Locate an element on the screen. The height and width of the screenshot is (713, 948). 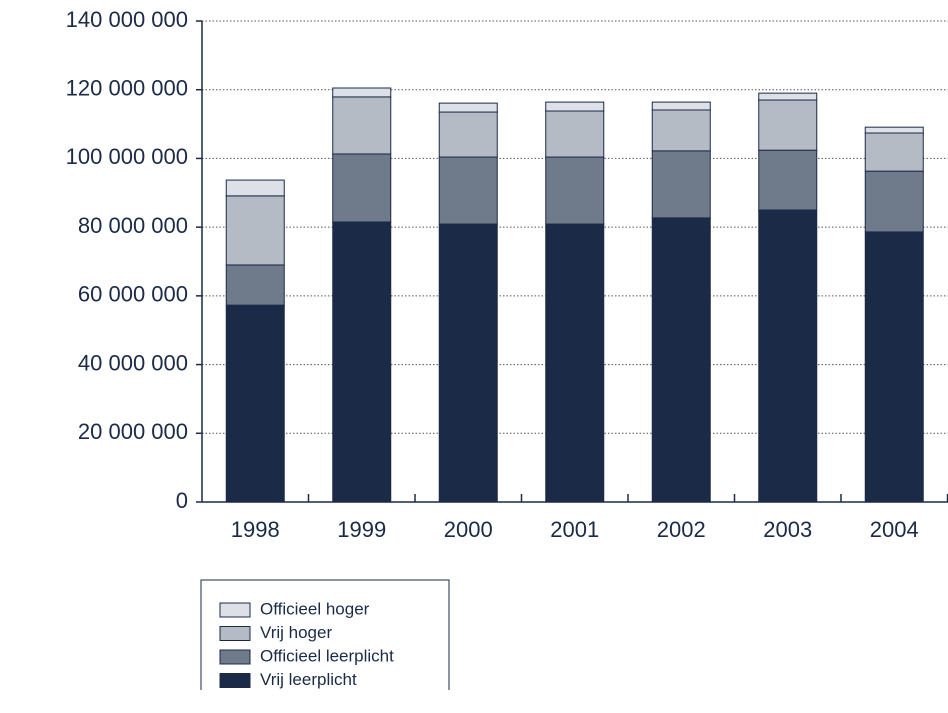
y-tick-label: 140 000 000 is located at coordinates (127, 19).